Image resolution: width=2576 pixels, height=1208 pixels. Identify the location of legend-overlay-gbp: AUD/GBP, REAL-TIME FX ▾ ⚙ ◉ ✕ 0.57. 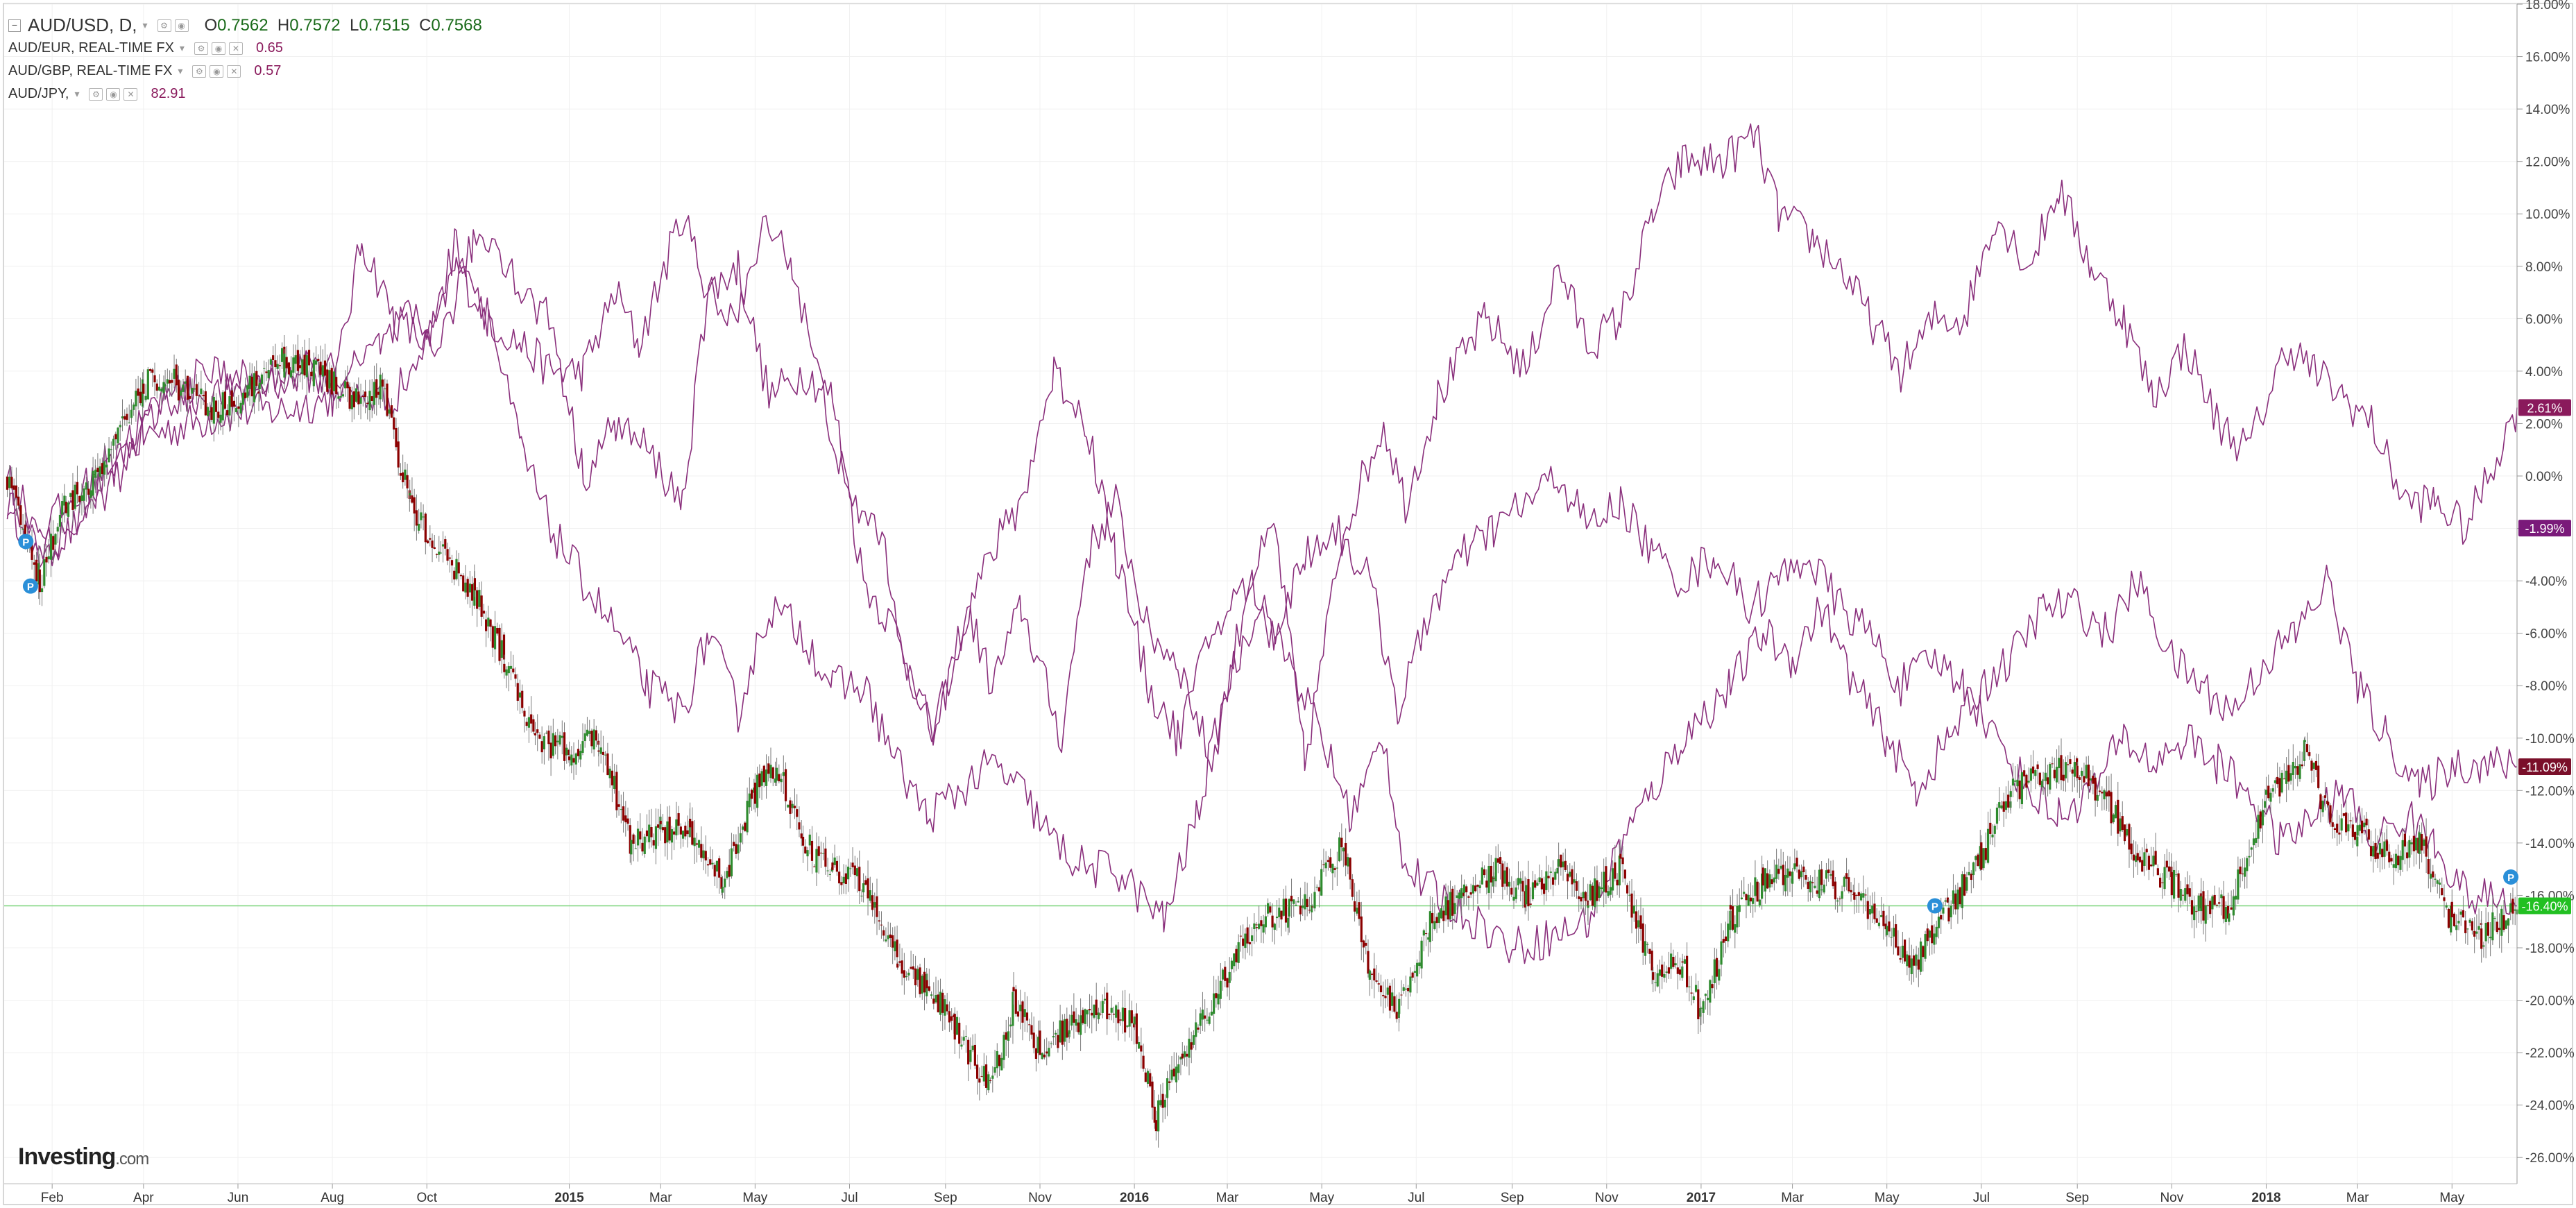
(245, 71).